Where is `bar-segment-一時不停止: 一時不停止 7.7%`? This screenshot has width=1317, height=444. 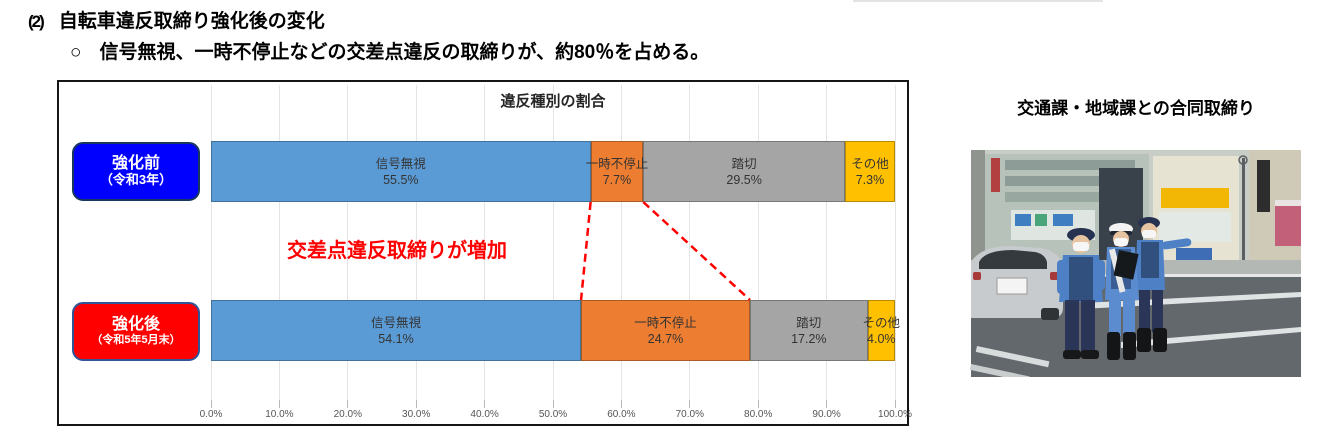 bar-segment-一時不停止: 一時不停止 7.7% is located at coordinates (617, 171).